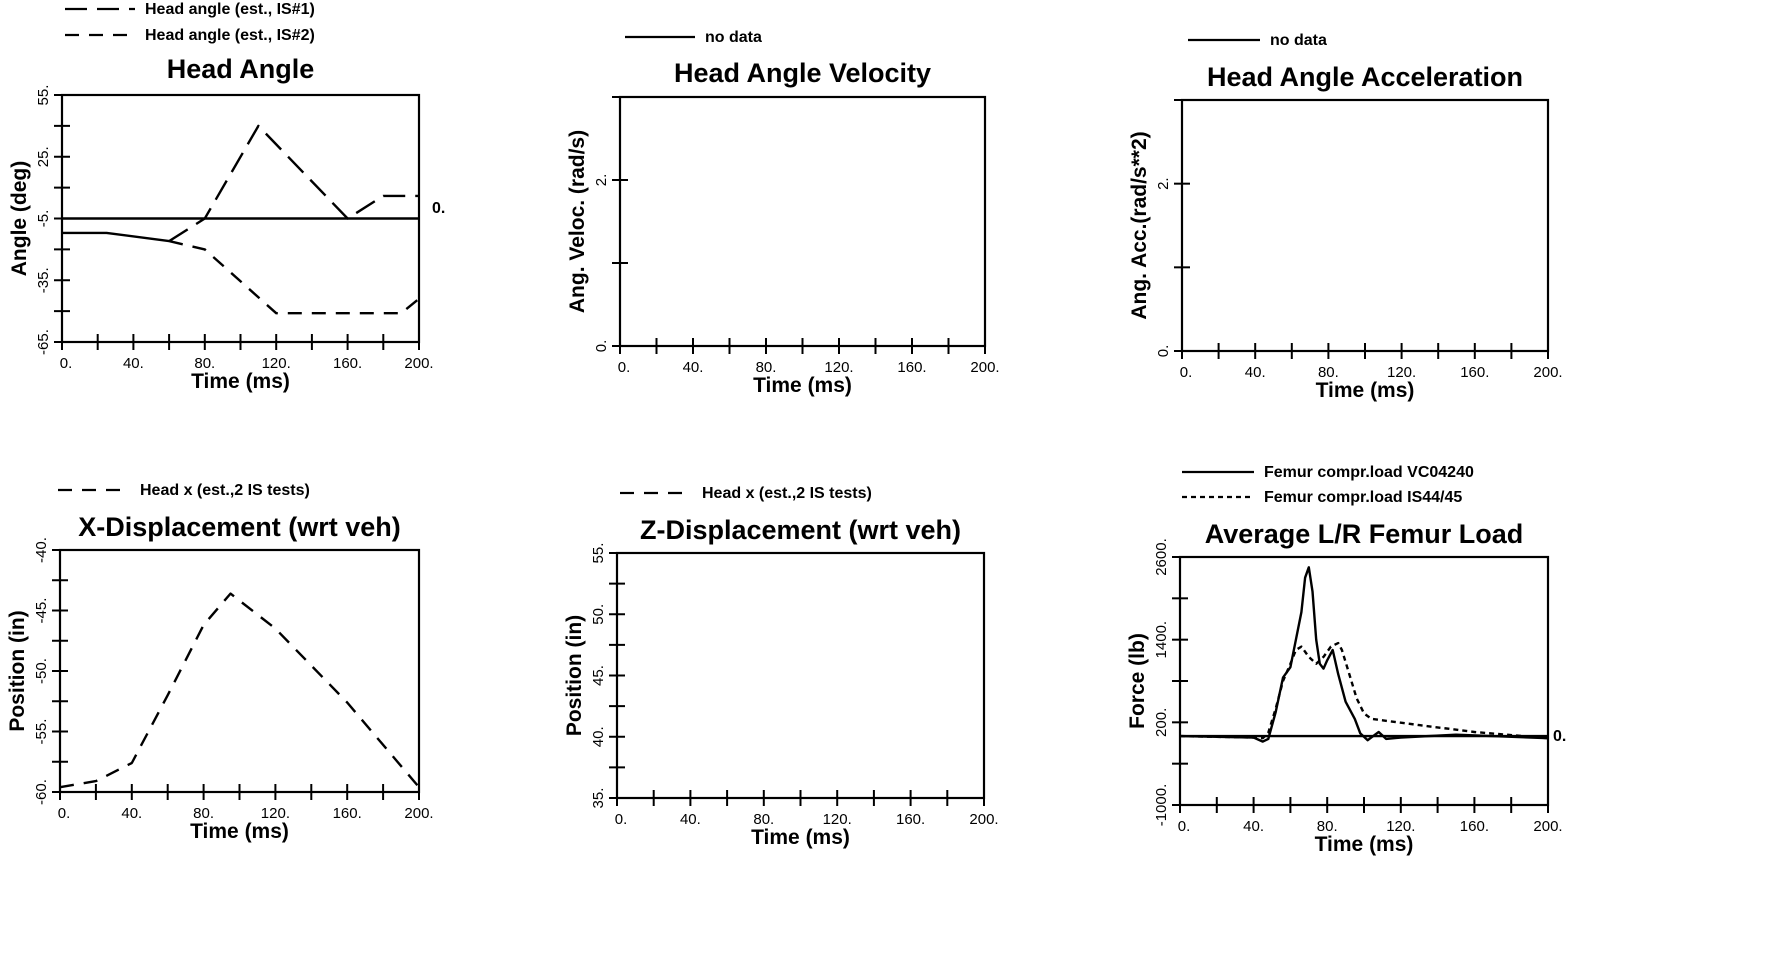  Describe the element at coordinates (598, 798) in the screenshot. I see `y-tick-label: 35.` at that location.